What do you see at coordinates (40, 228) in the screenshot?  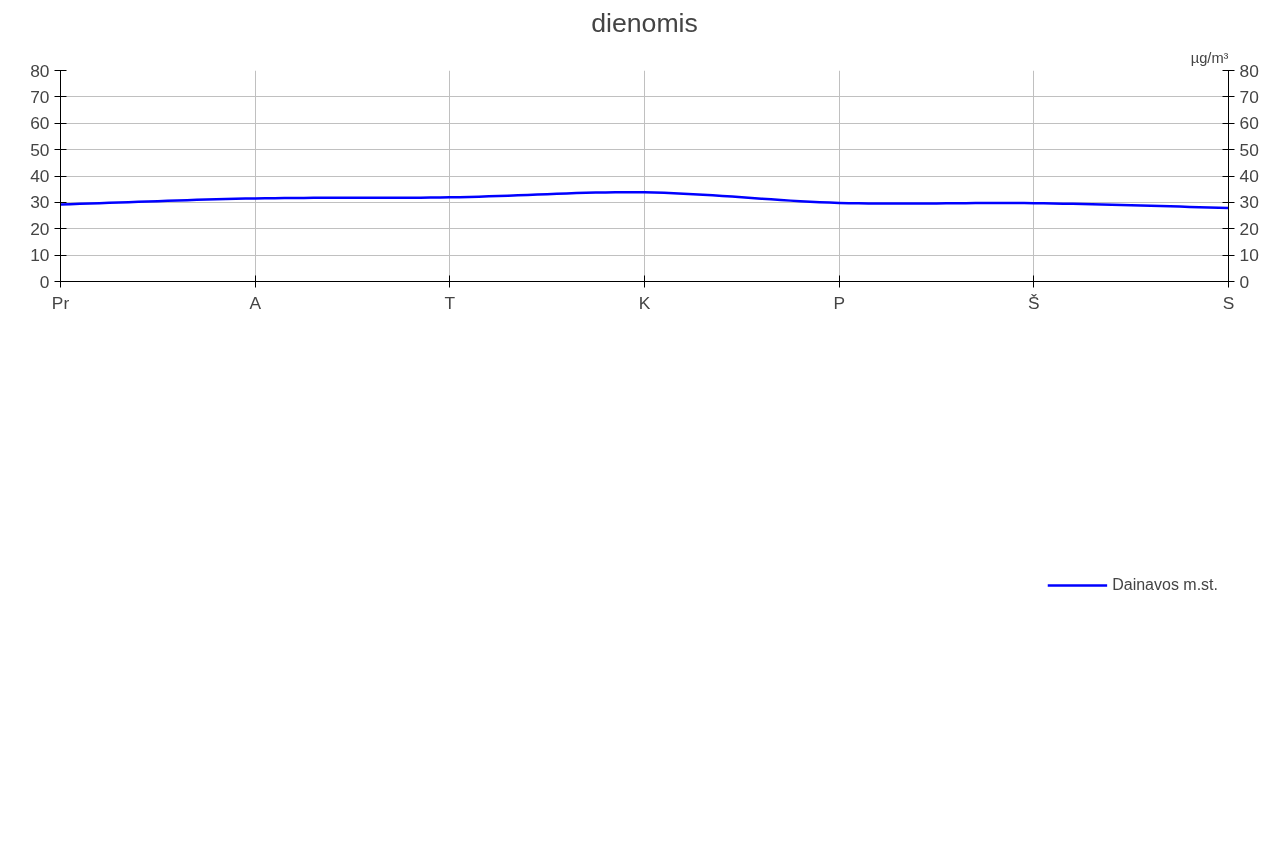 I see `y-tick-label: 20` at bounding box center [40, 228].